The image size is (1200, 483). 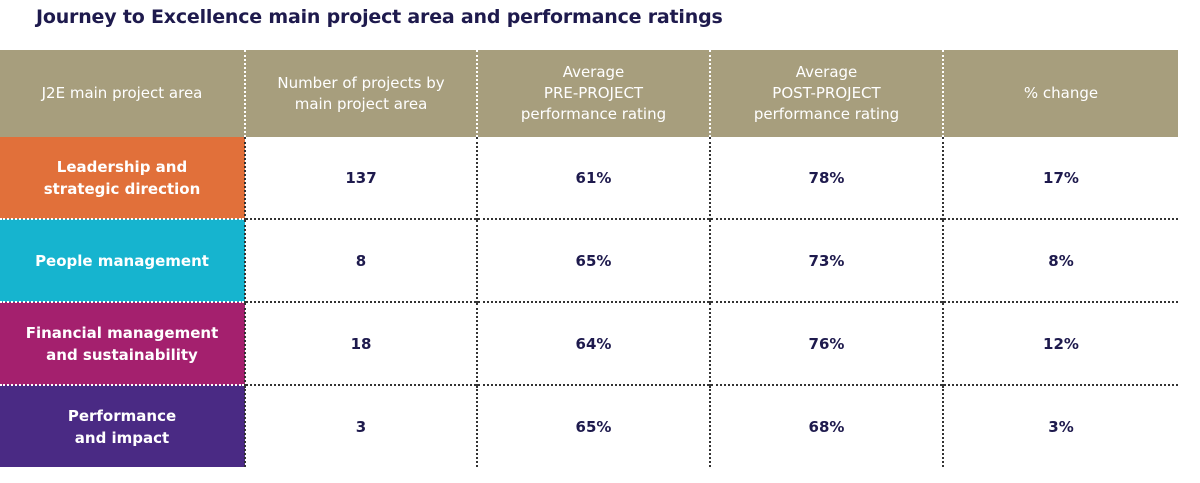 I want to click on column-header: Average PRE-PROJECT performance rating, so click(x=593, y=93).